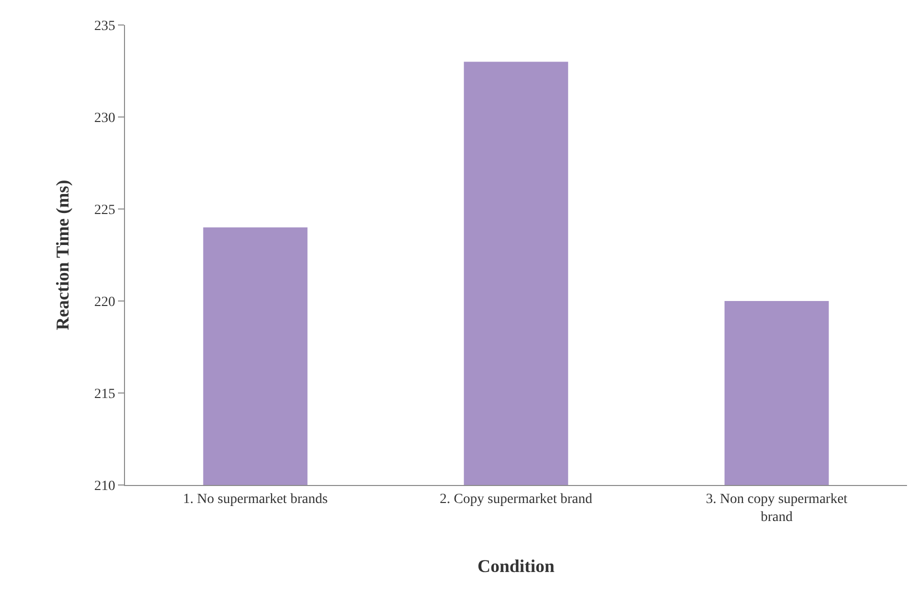 The height and width of the screenshot is (612, 917). I want to click on y-tick-label: 215, so click(105, 394).